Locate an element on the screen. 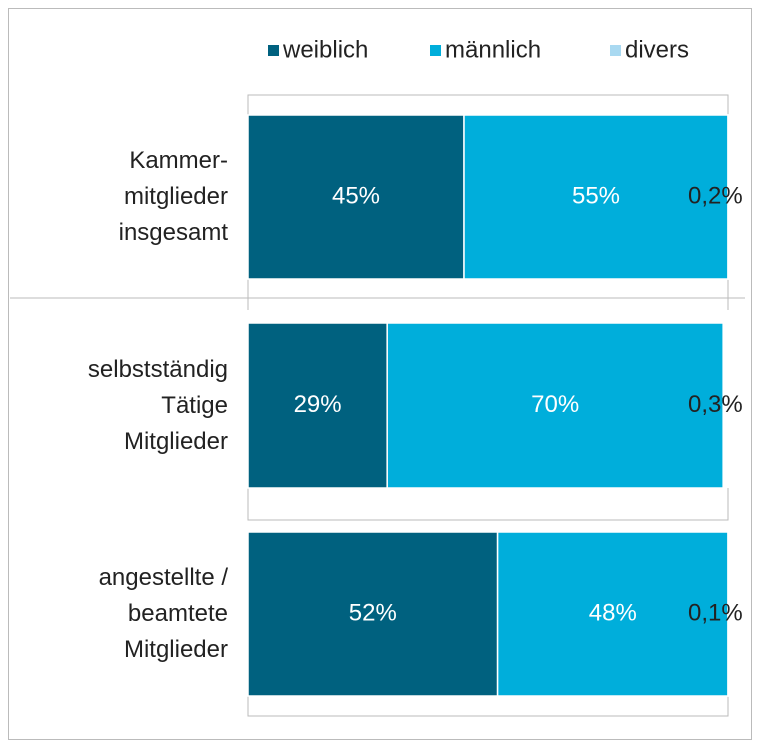 The height and width of the screenshot is (748, 760). legend-label: divers is located at coordinates (657, 49).